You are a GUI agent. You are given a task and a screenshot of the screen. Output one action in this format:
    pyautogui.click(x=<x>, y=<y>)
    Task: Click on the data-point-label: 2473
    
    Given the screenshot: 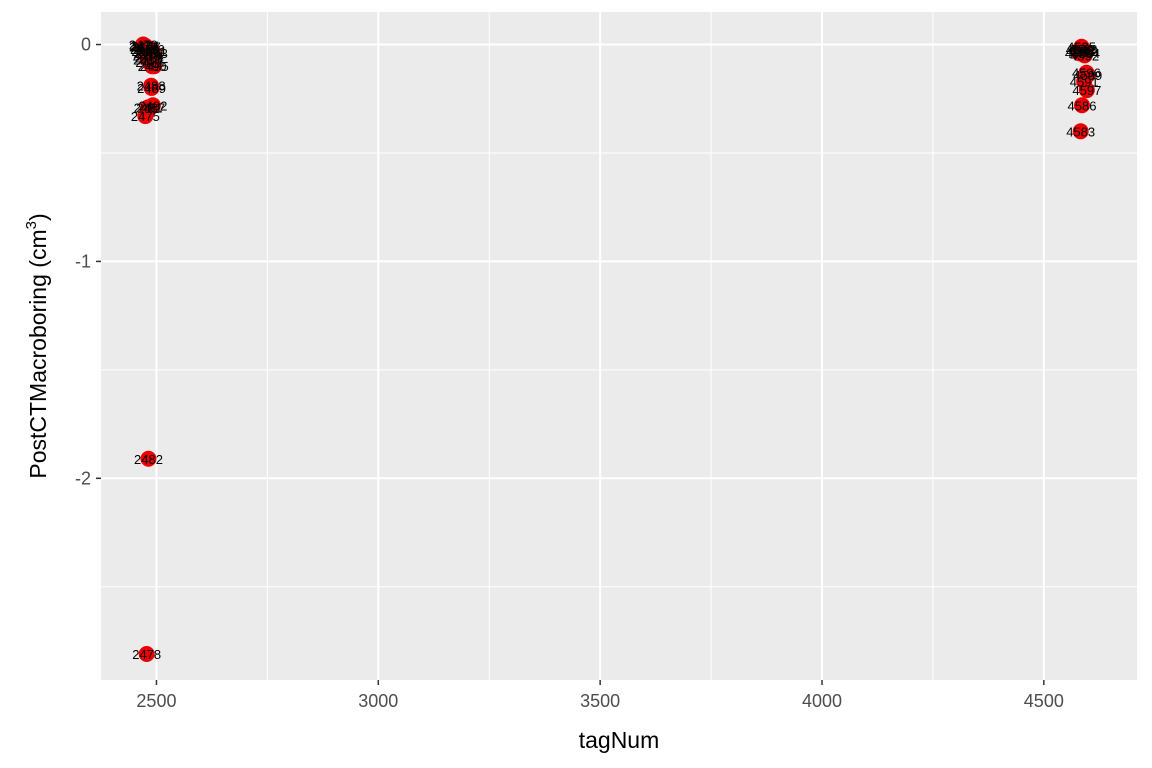 What is the action you would take?
    pyautogui.click(x=144, y=49)
    